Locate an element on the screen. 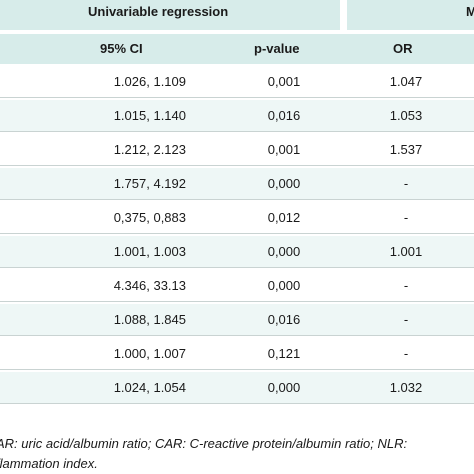 The height and width of the screenshot is (474, 474). table-row: 1.015, 1.140 0,016 1.053 is located at coordinates (237, 116).